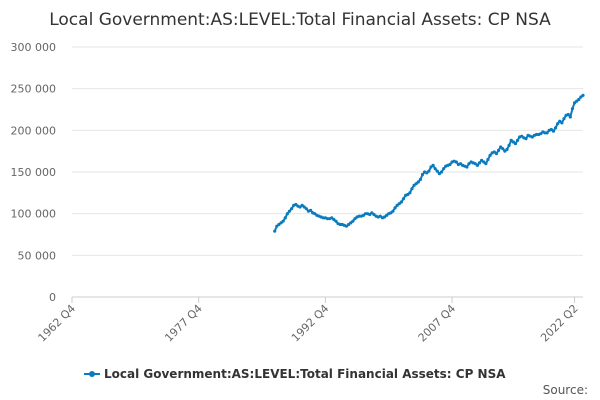  Describe the element at coordinates (92, 374) in the screenshot. I see `legend-dot-marker` at that location.